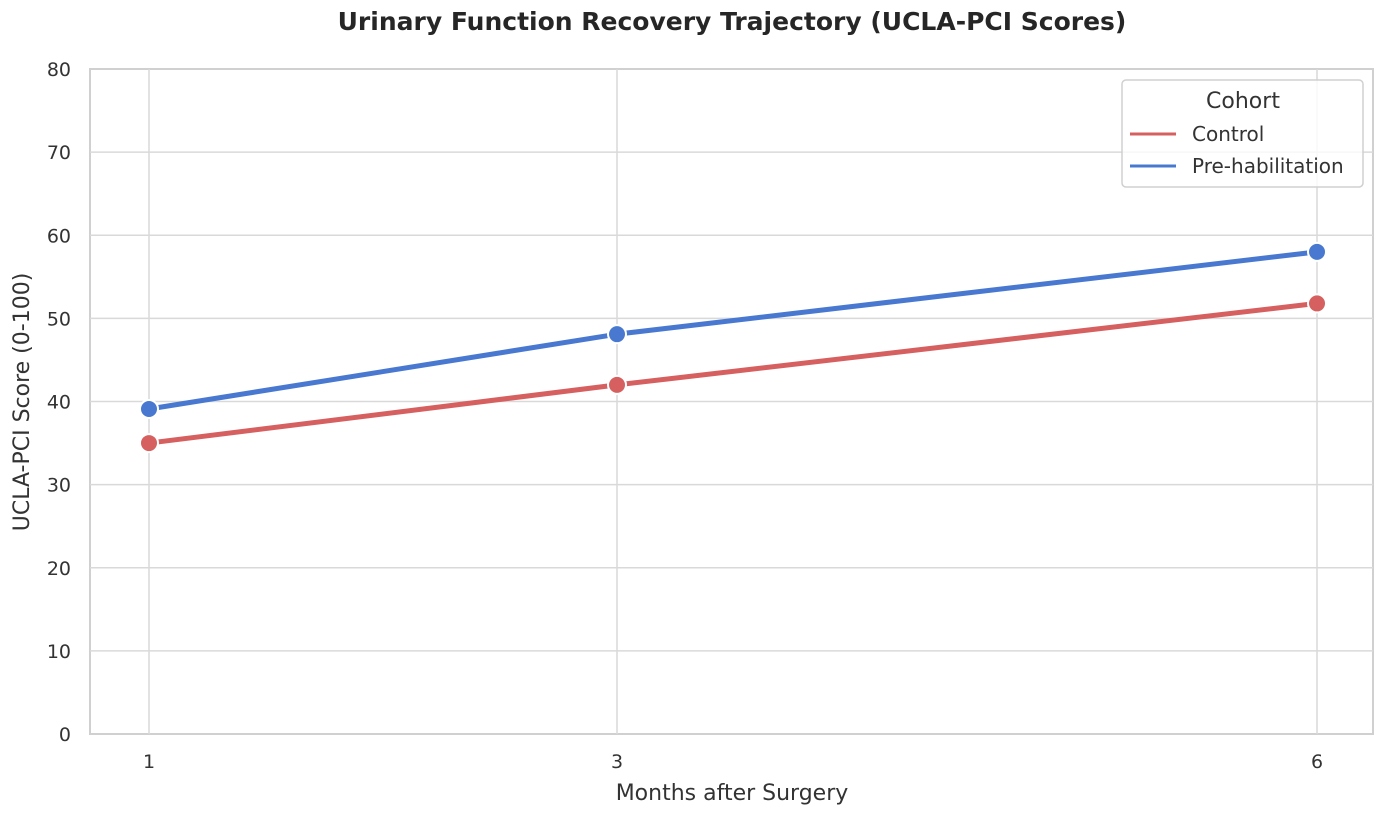  I want to click on x-tick-label: 1, so click(149, 762).